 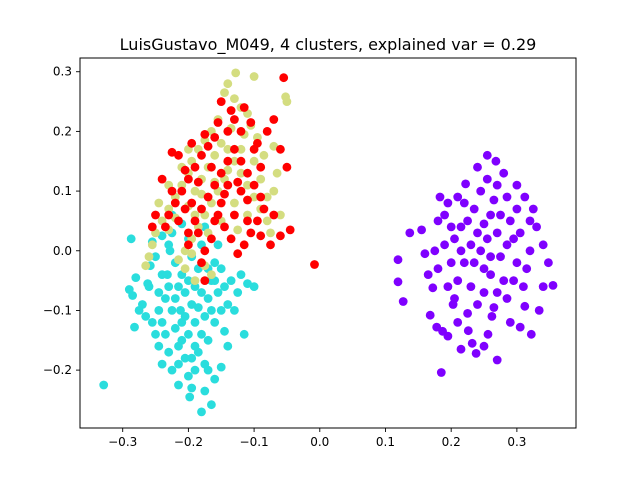 I want to click on y-tick-label: −0.2, so click(x=57, y=370).